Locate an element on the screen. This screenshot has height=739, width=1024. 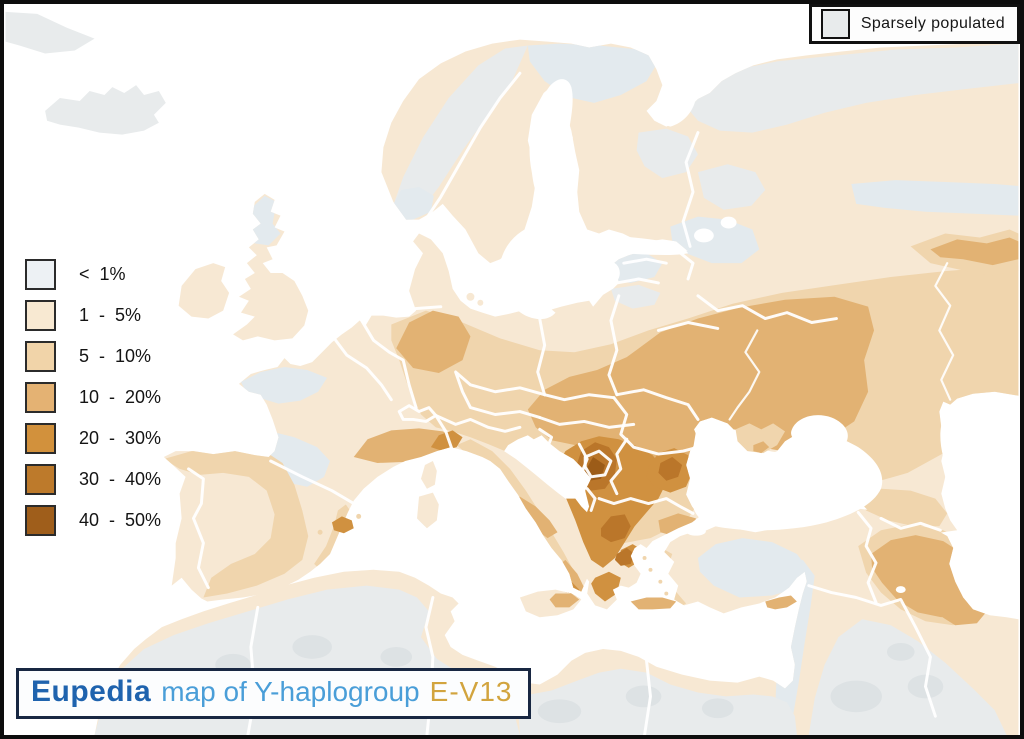
britain is located at coordinates (271, 267).